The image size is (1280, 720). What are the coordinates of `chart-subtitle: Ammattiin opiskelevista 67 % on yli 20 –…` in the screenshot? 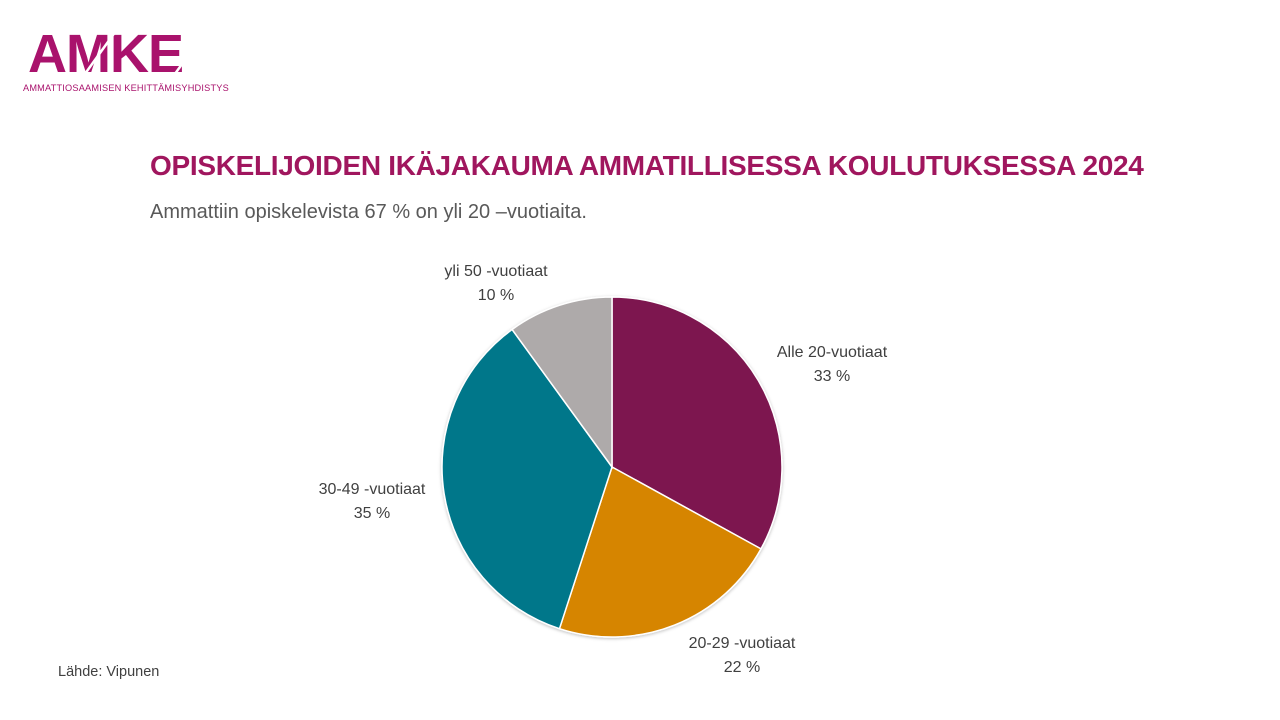 It's located at (368, 212).